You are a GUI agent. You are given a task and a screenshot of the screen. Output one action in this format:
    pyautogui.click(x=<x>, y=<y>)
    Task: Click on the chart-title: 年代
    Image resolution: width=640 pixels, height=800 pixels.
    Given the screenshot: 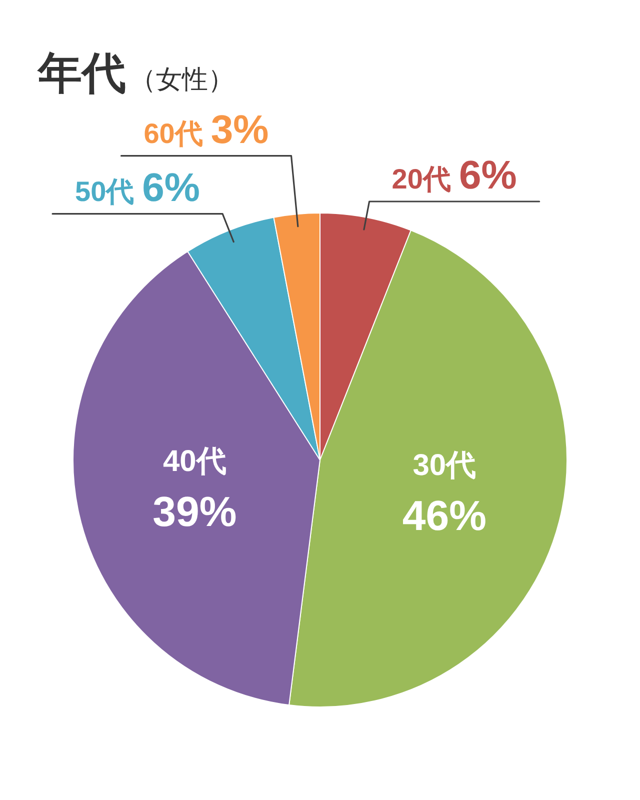 What is the action you would take?
    pyautogui.click(x=81, y=73)
    